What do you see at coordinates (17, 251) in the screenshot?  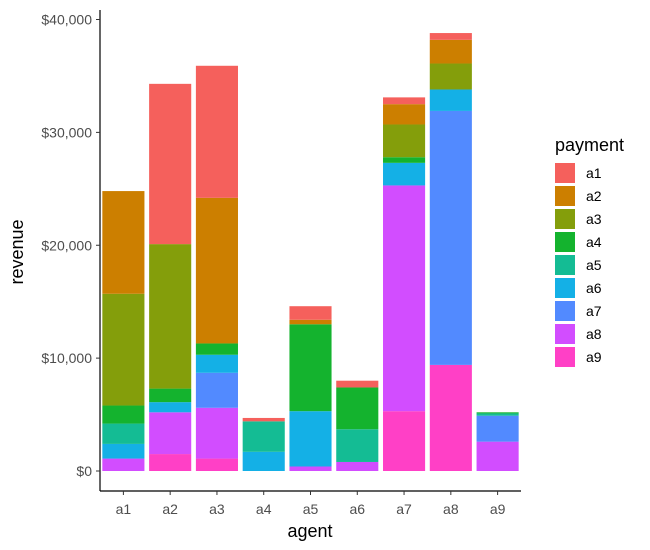 I see `y-axis-title: revenue` at bounding box center [17, 251].